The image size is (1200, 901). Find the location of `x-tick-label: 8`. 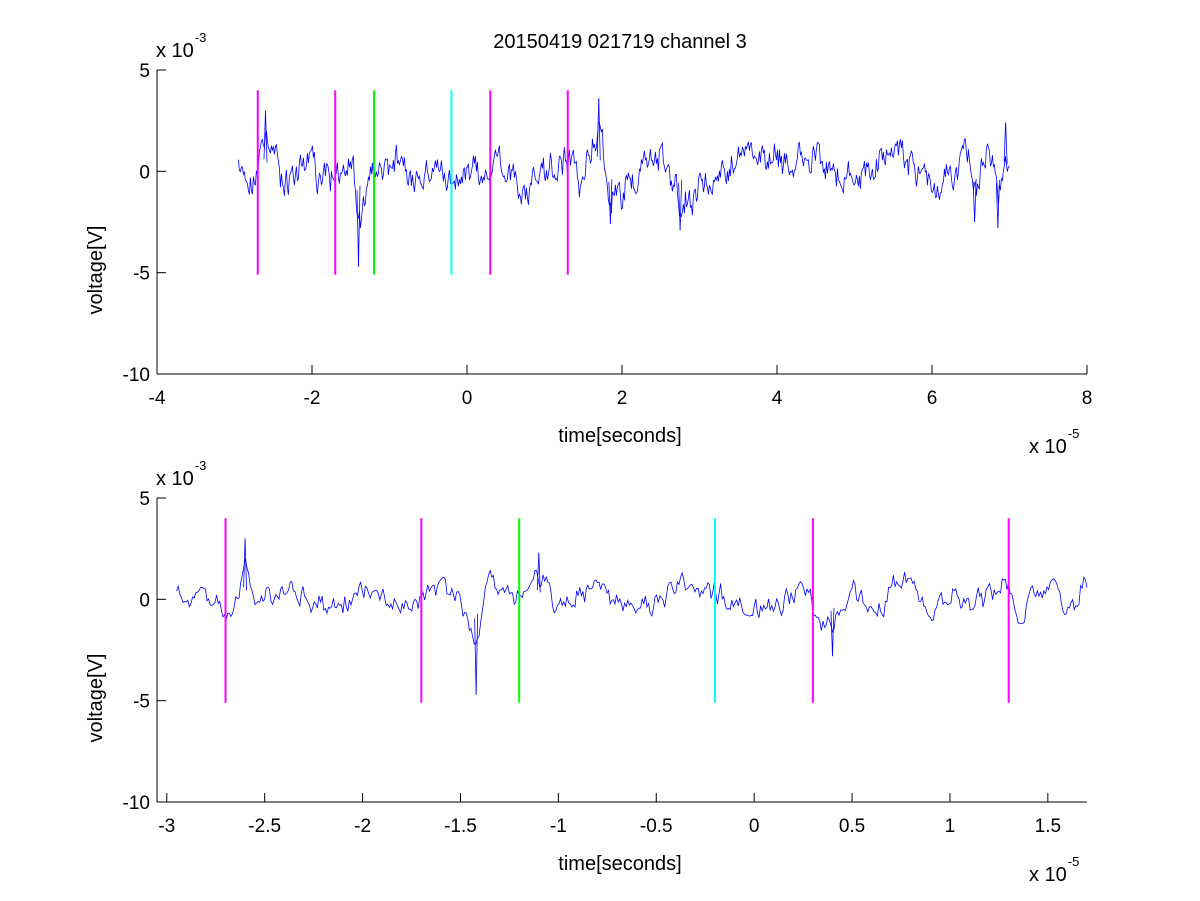

x-tick-label: 8 is located at coordinates (1087, 398).